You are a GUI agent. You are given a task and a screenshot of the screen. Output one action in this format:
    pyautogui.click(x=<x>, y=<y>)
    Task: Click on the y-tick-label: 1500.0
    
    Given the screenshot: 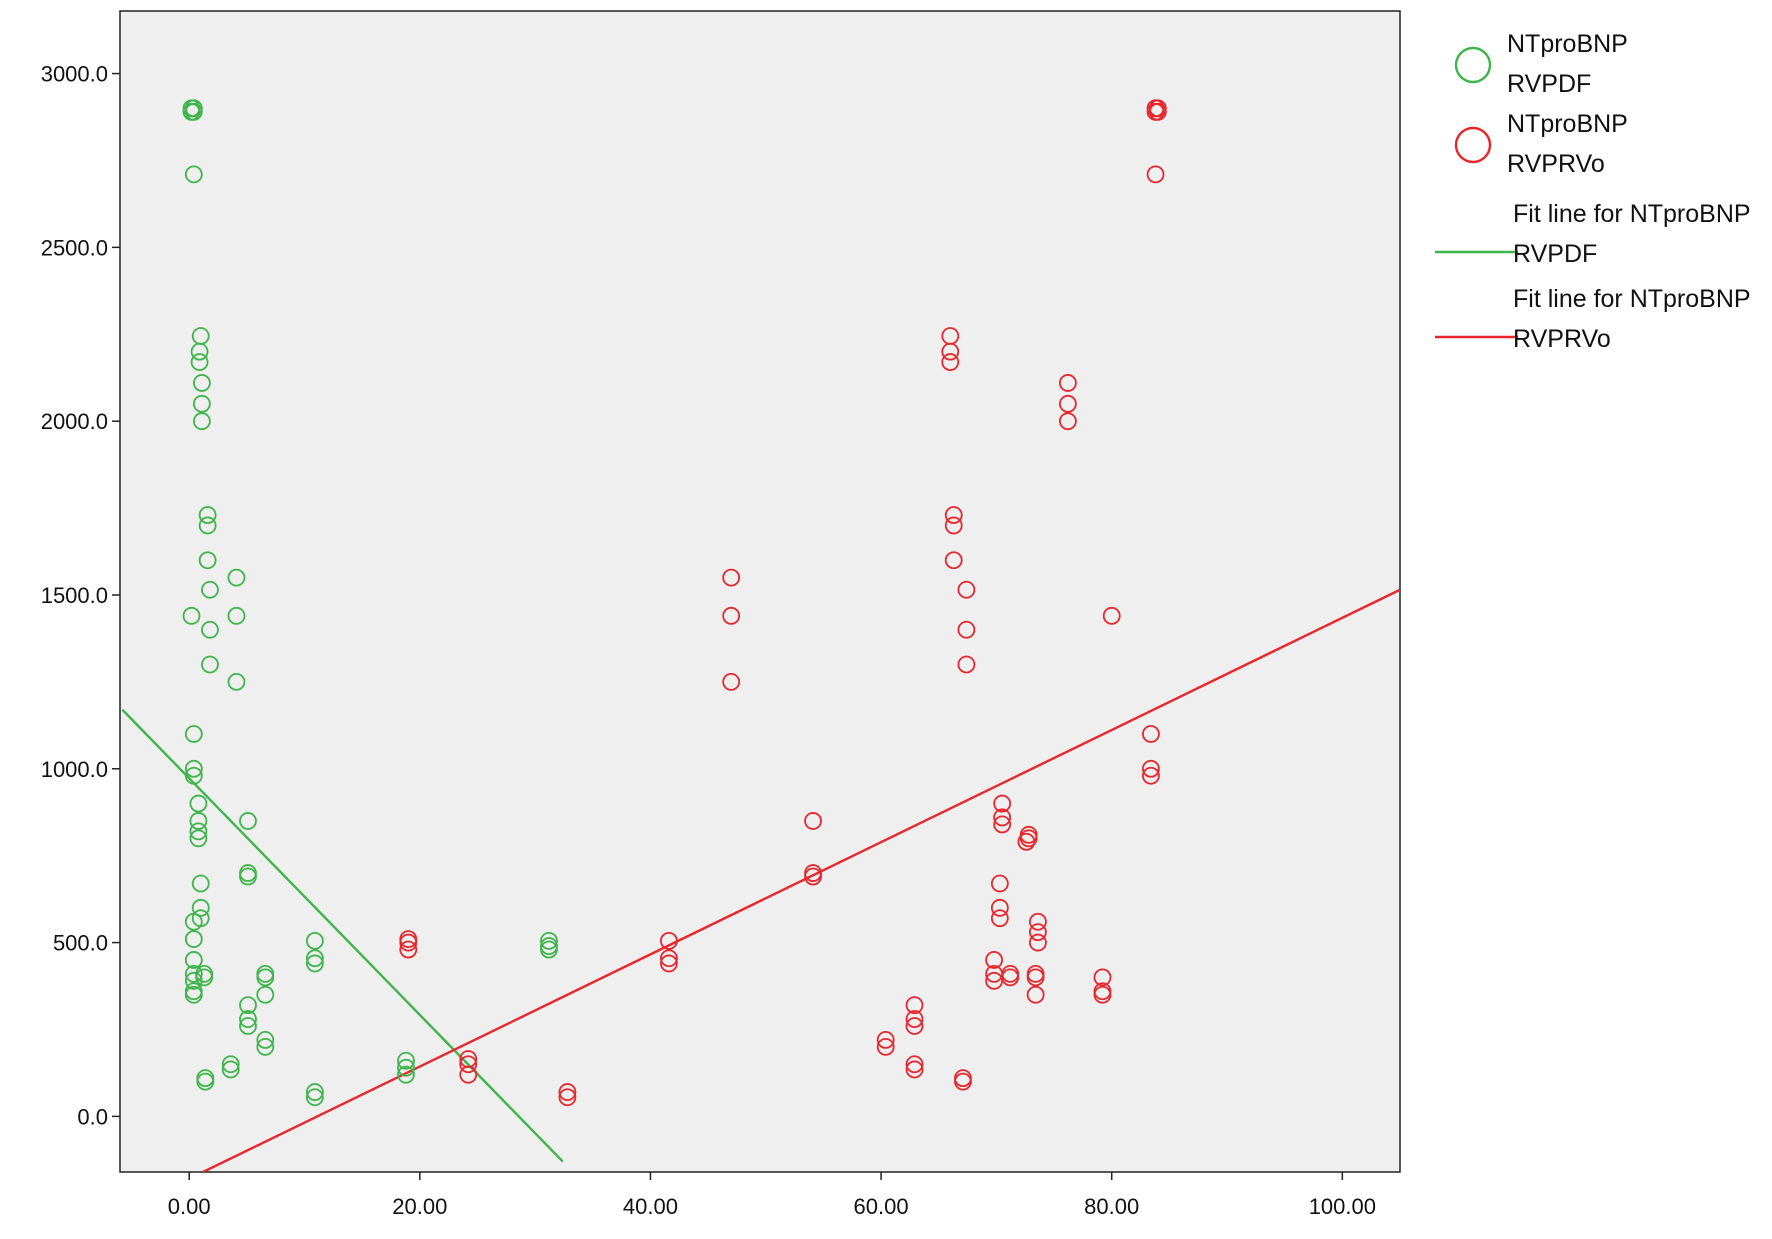 What is the action you would take?
    pyautogui.click(x=74, y=595)
    